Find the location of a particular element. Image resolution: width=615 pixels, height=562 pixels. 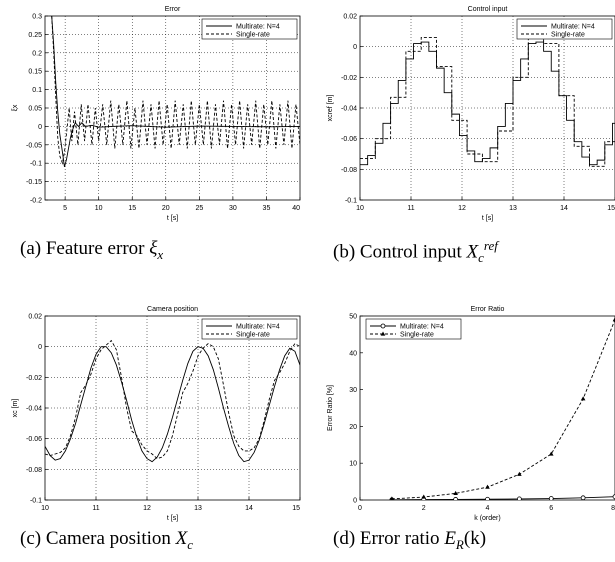

x-tick-label: 20 is located at coordinates (166, 208).